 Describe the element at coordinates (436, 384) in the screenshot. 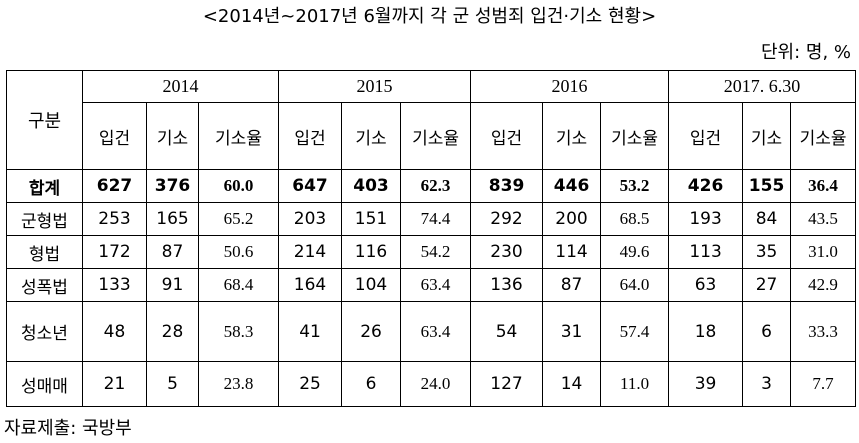

I see `cell: 24.0` at that location.